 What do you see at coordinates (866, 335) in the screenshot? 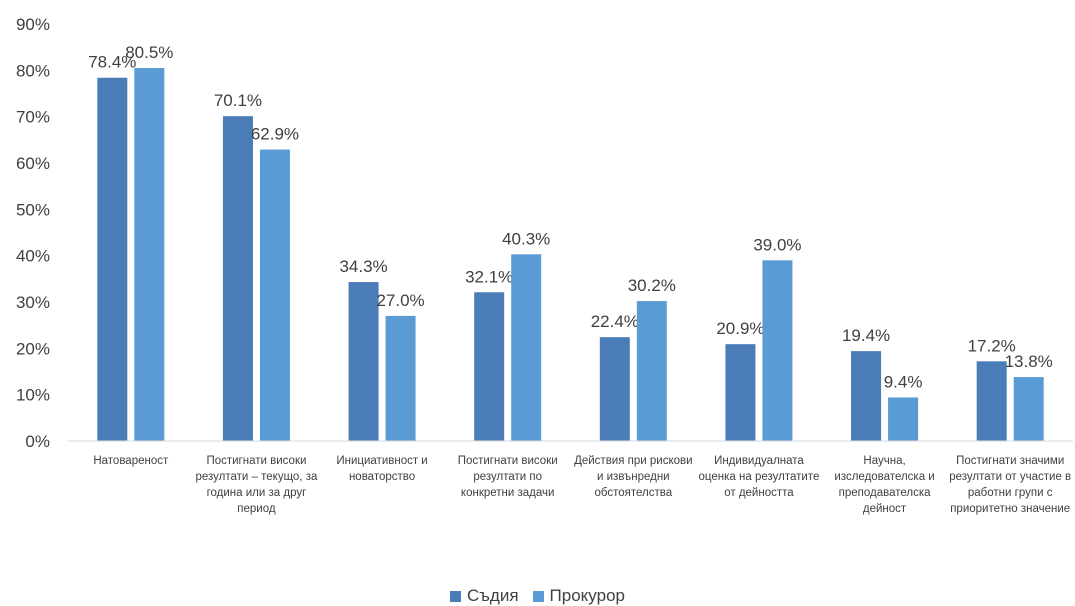
I see `data-label: 19.4%` at bounding box center [866, 335].